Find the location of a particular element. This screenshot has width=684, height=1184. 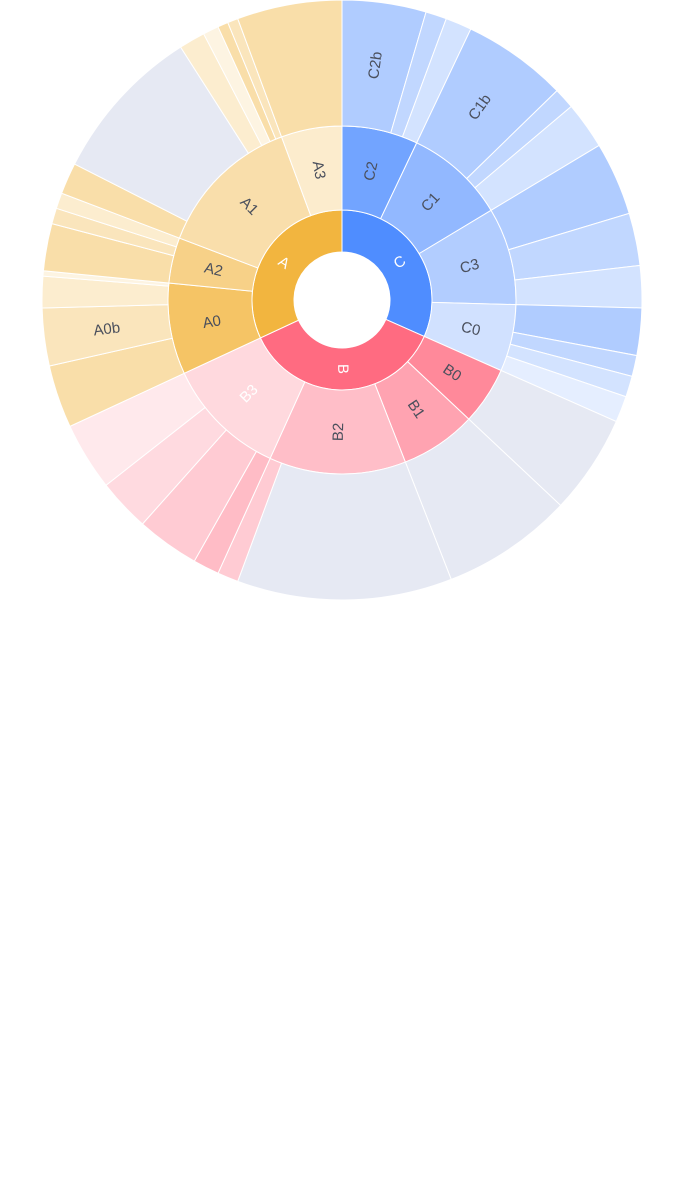

center-hole is located at coordinates (342, 300).